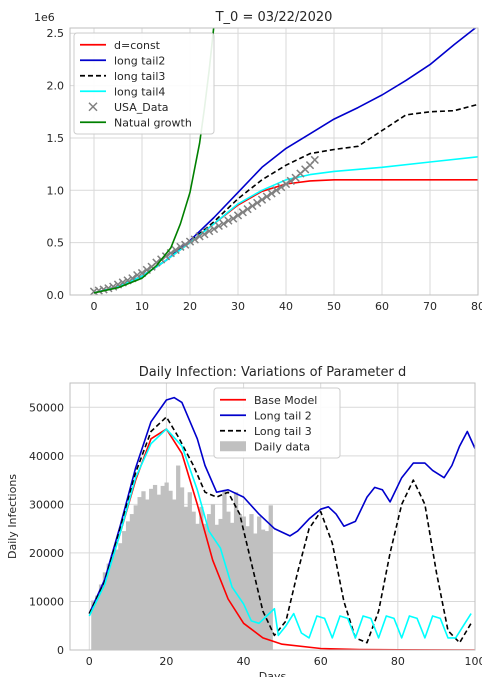  What do you see at coordinates (286, 306) in the screenshot?
I see `x-tick-label: 40` at bounding box center [286, 306].